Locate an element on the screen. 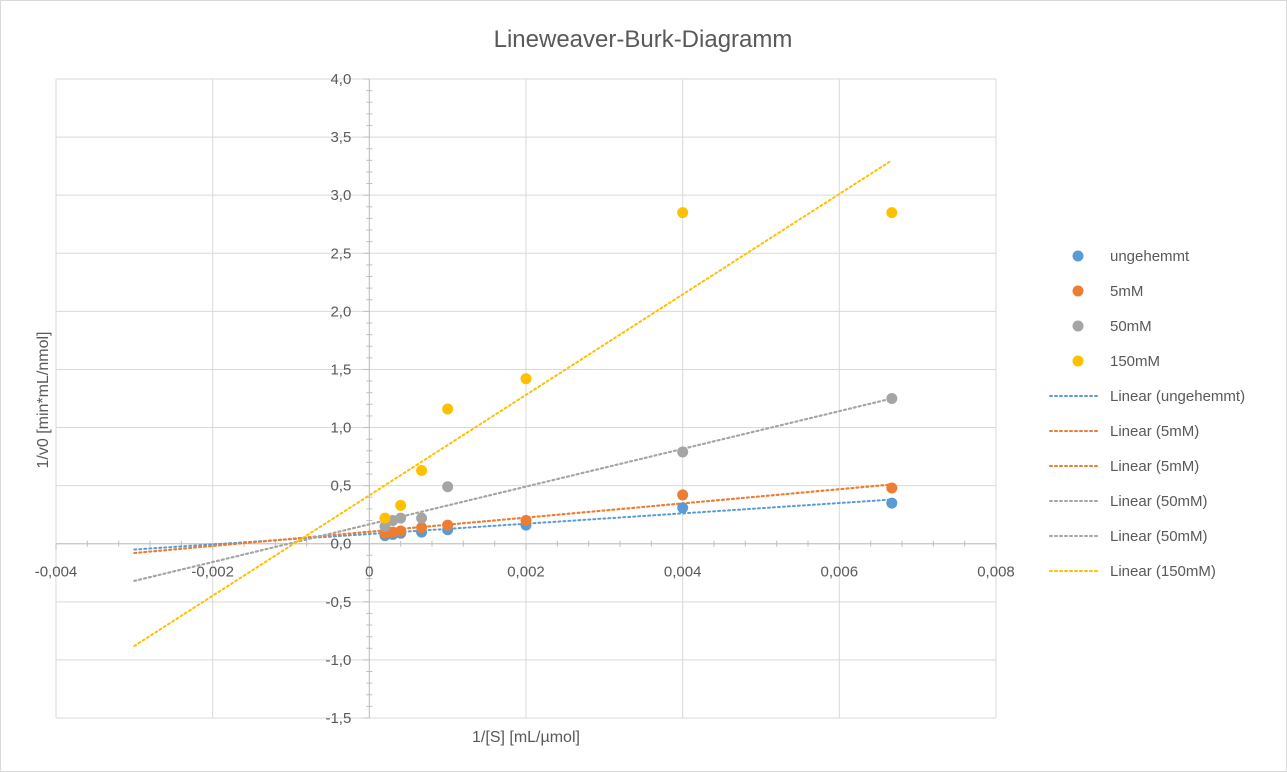 This screenshot has width=1287, height=772. x-tick-label: 0,006 is located at coordinates (840, 572).